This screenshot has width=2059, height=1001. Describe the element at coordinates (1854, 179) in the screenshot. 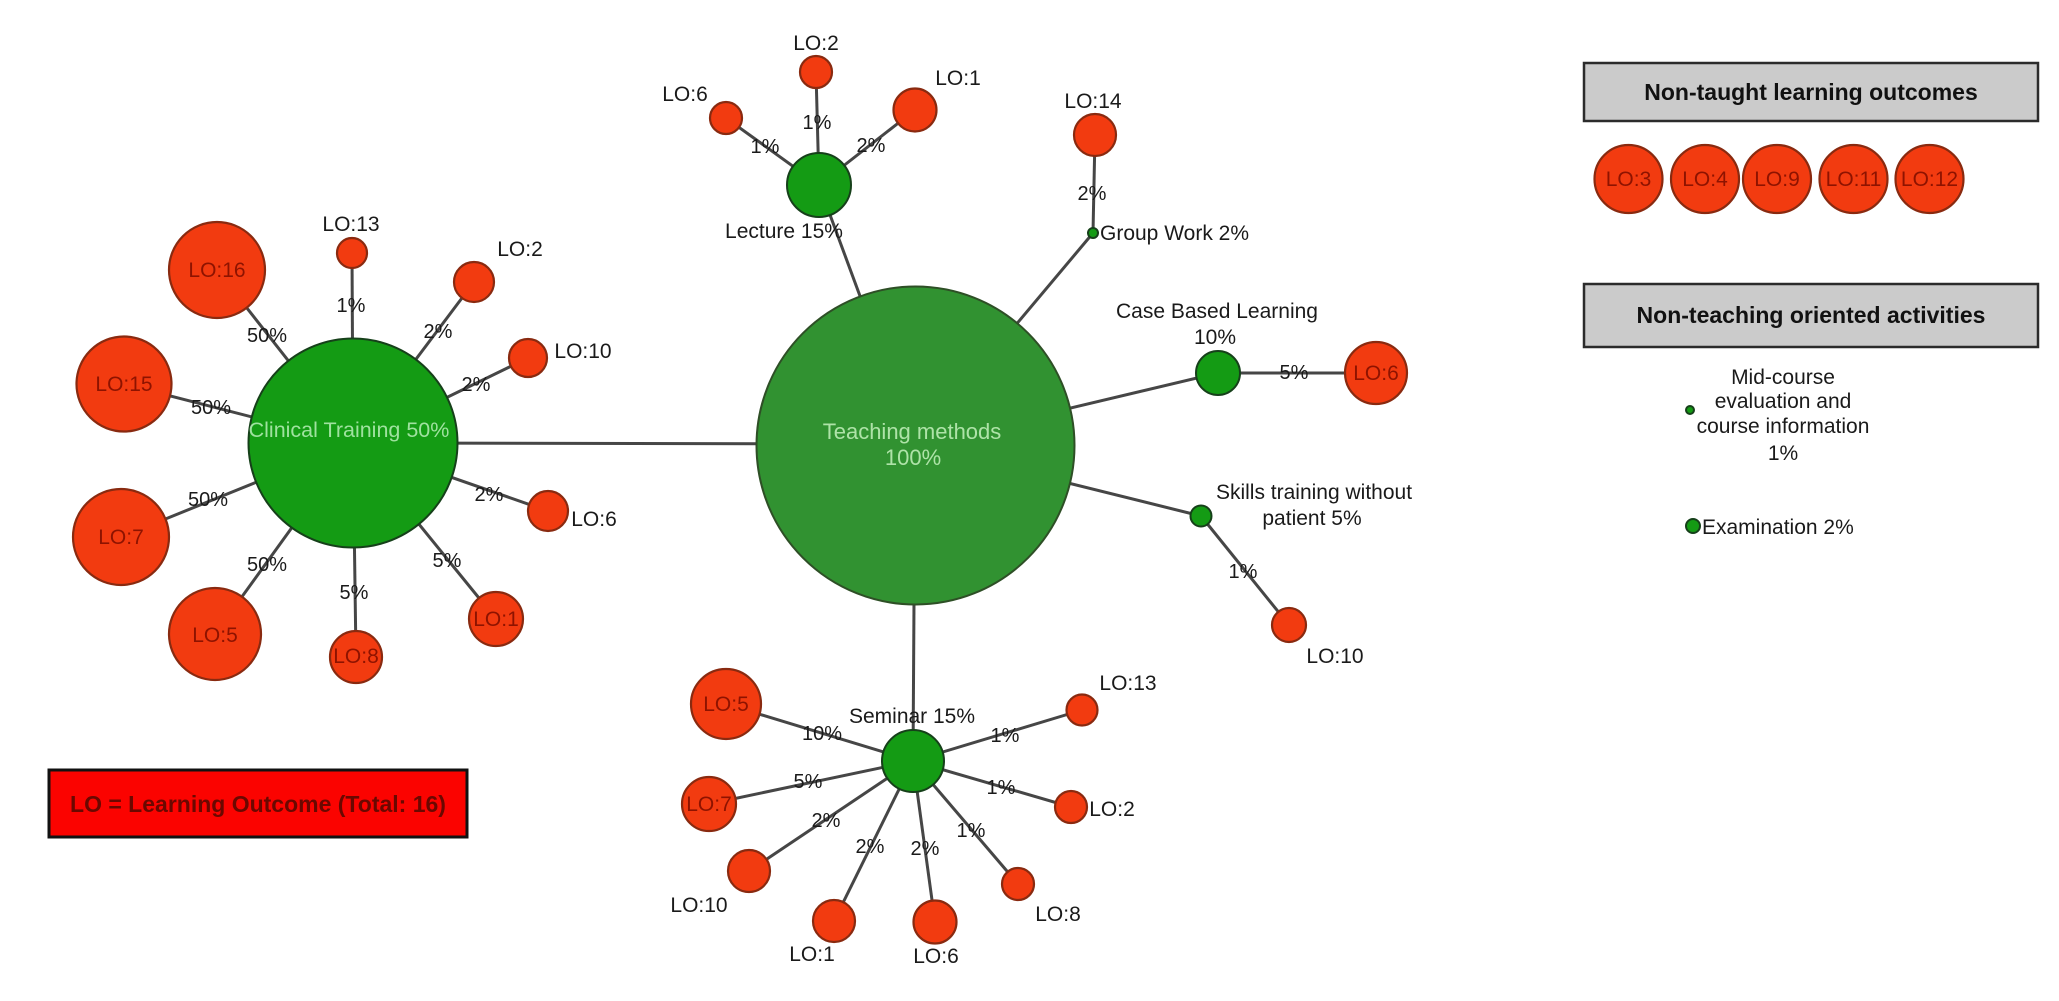

I see `svg-text: LO:11` at that location.